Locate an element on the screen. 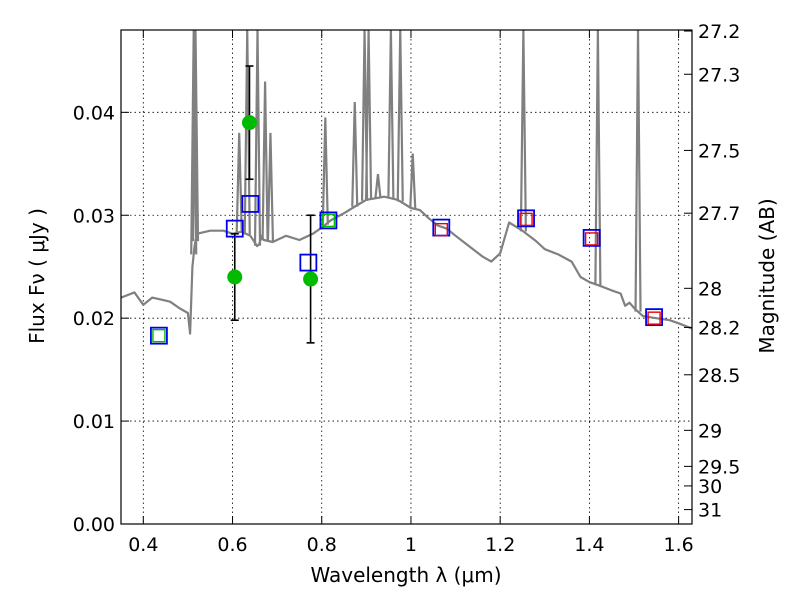 The width and height of the screenshot is (800, 600). x-tick-label: 1.4 is located at coordinates (589, 545).